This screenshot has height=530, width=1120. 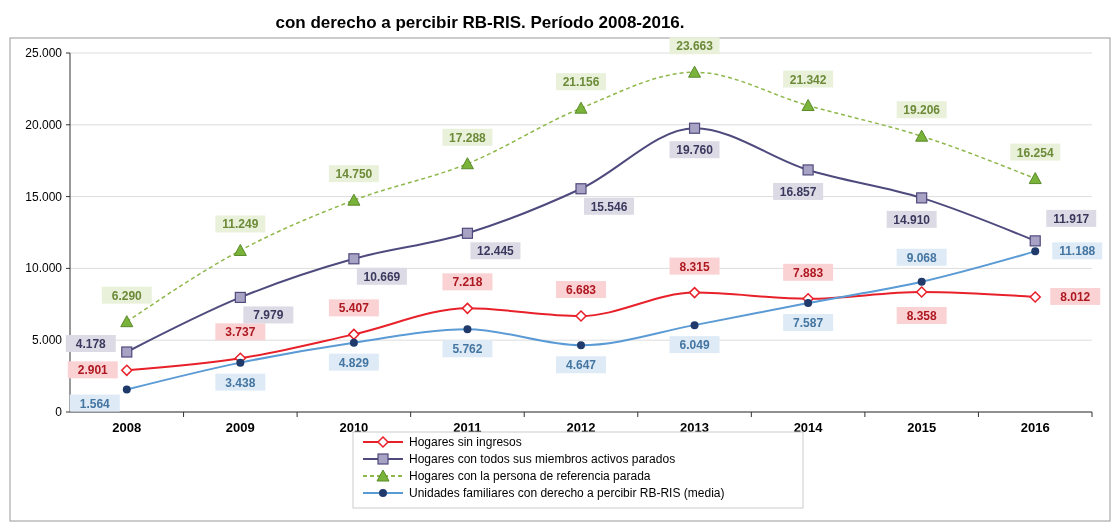 What do you see at coordinates (467, 427) in the screenshot?
I see `x-tick-label: 2011` at bounding box center [467, 427].